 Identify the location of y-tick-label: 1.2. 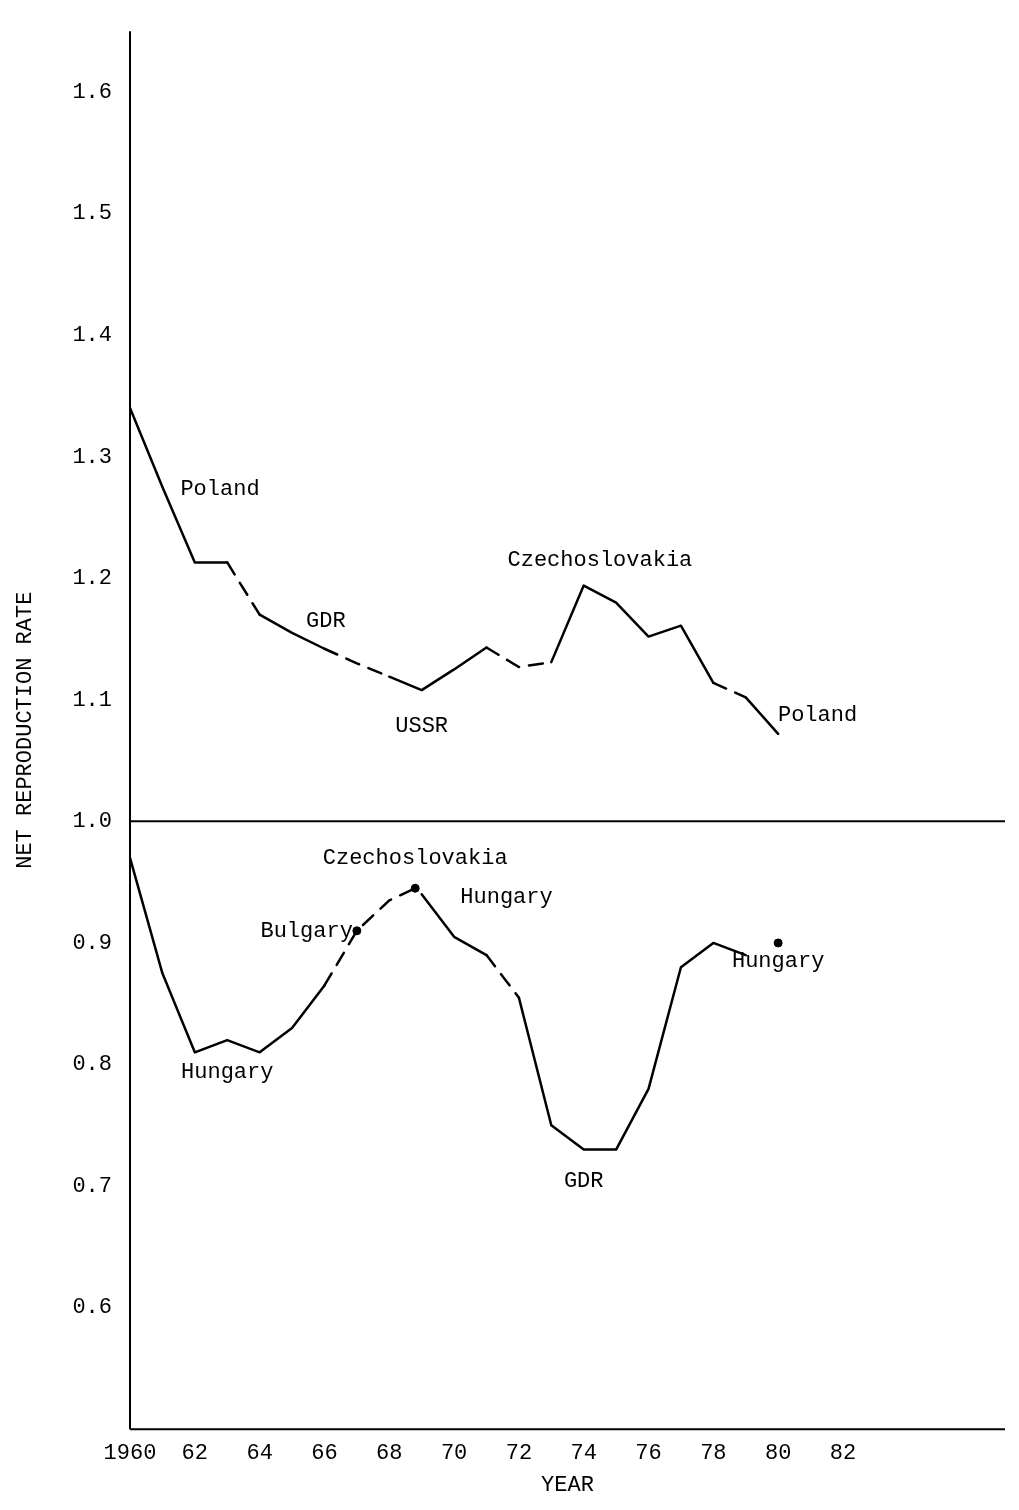
(92, 579).